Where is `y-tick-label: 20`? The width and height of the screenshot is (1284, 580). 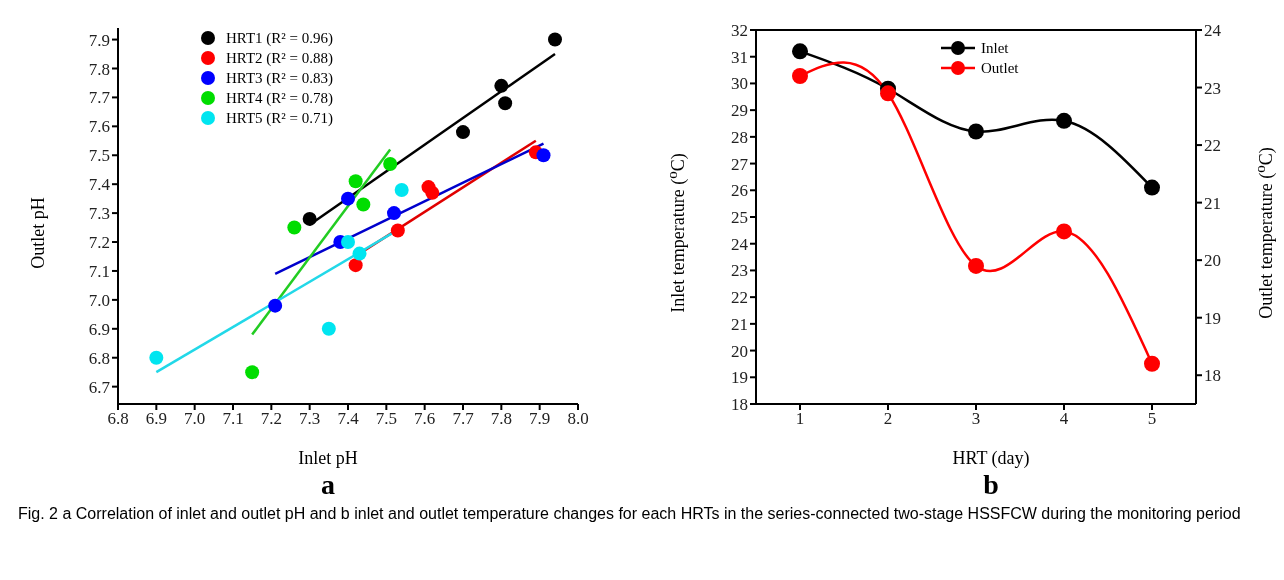 y-tick-label: 20 is located at coordinates (739, 351).